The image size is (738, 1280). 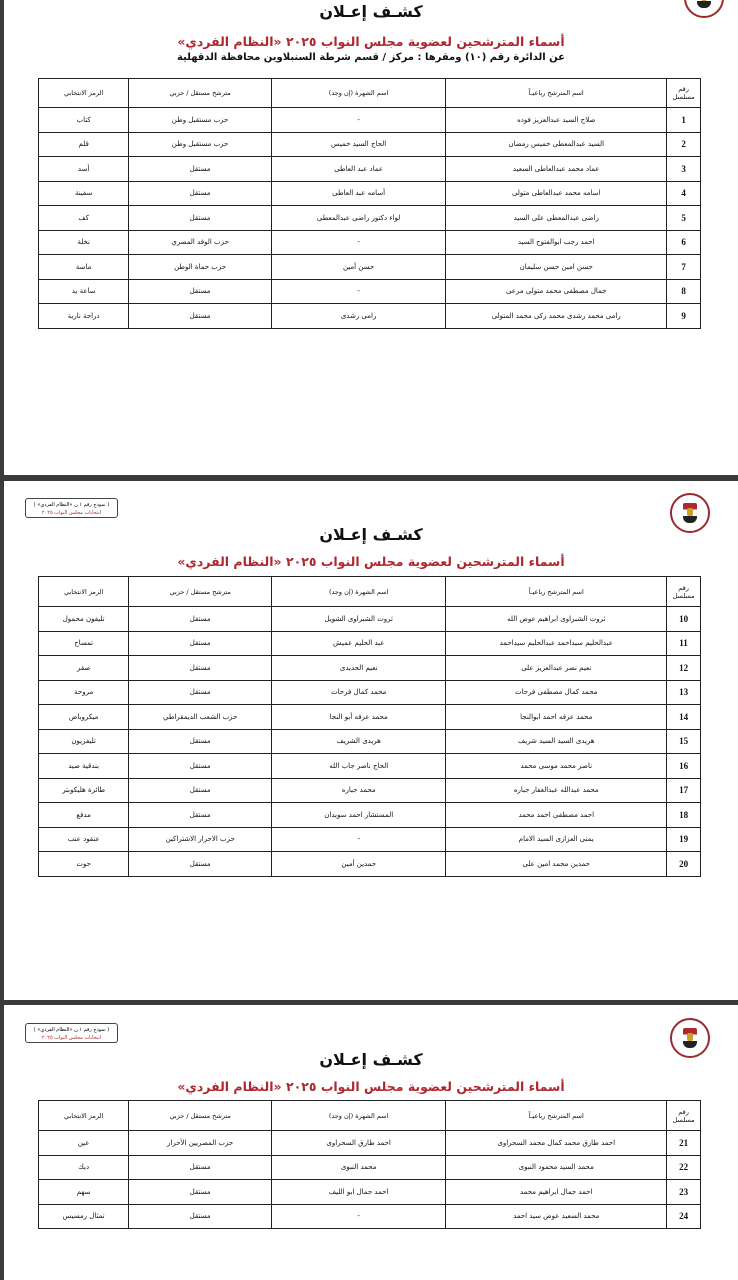 I want to click on cell-type: حزب الوفد المصري, so click(x=200, y=242).